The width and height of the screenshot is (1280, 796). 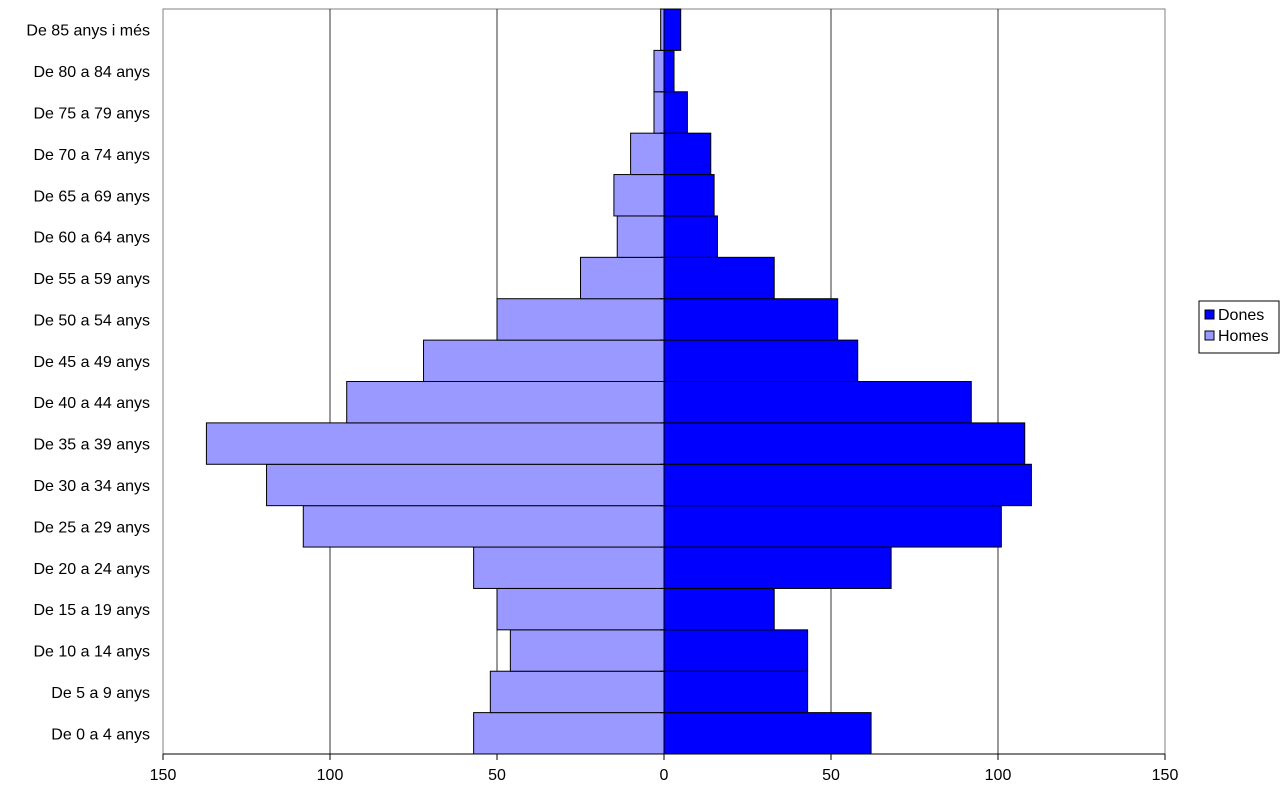 What do you see at coordinates (1241, 315) in the screenshot?
I see `legend-label-dones: Dones` at bounding box center [1241, 315].